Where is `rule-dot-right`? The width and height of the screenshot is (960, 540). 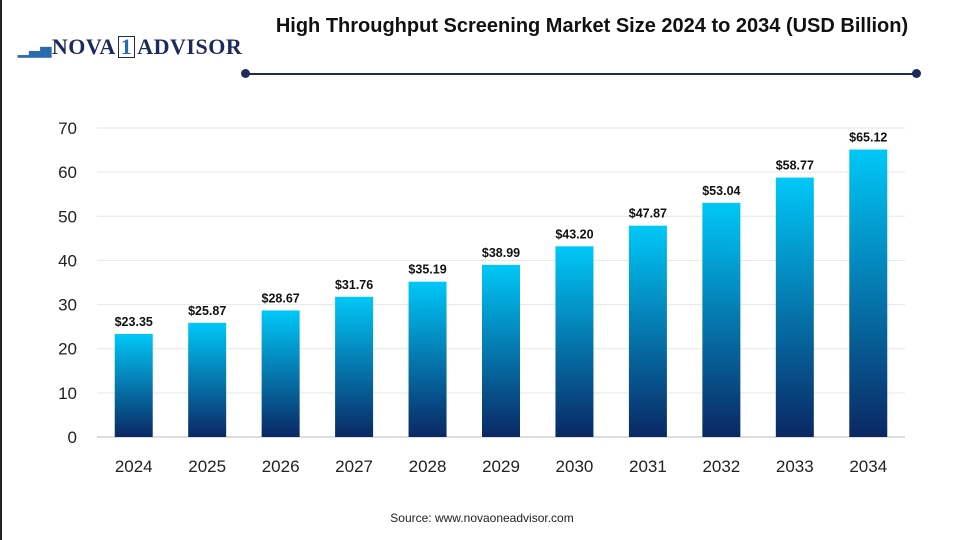
rule-dot-right is located at coordinates (916, 73).